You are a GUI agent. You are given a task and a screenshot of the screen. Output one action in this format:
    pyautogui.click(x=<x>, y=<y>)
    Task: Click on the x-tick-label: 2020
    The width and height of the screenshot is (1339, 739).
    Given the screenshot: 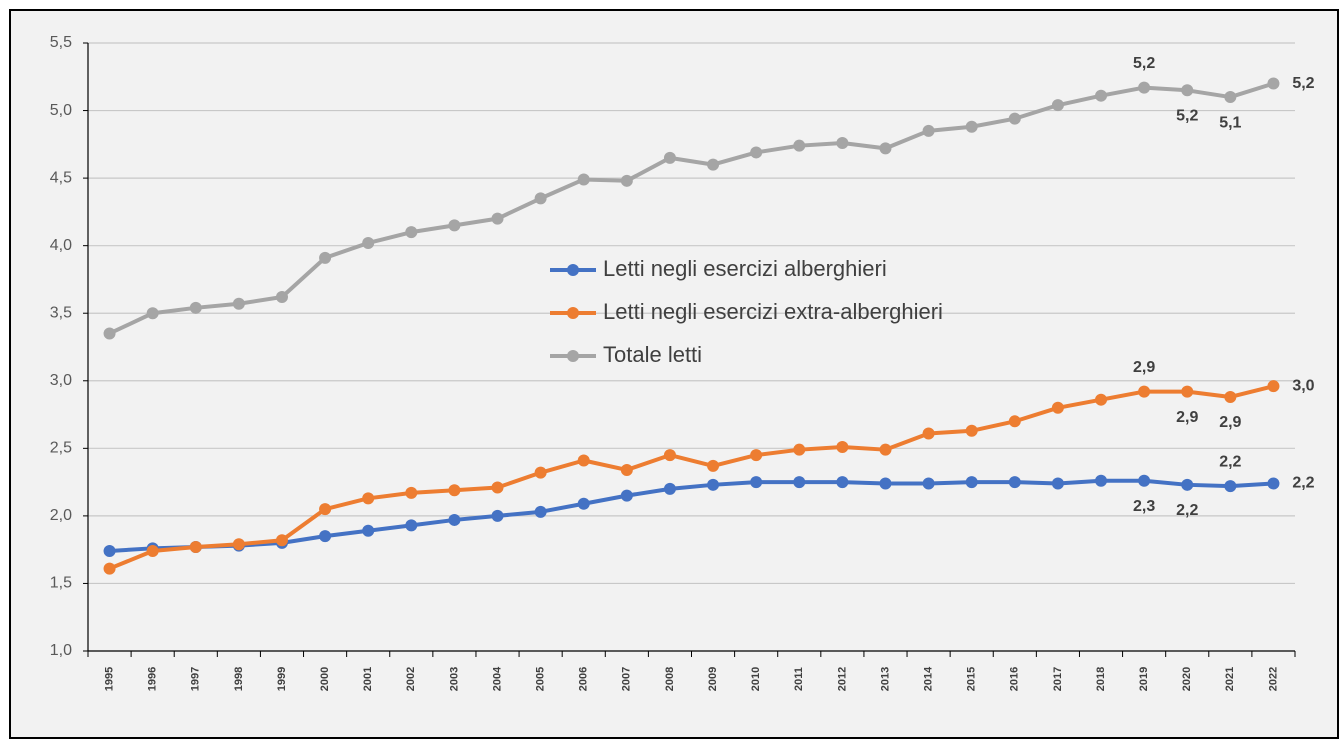 What is the action you would take?
    pyautogui.click(x=1187, y=679)
    